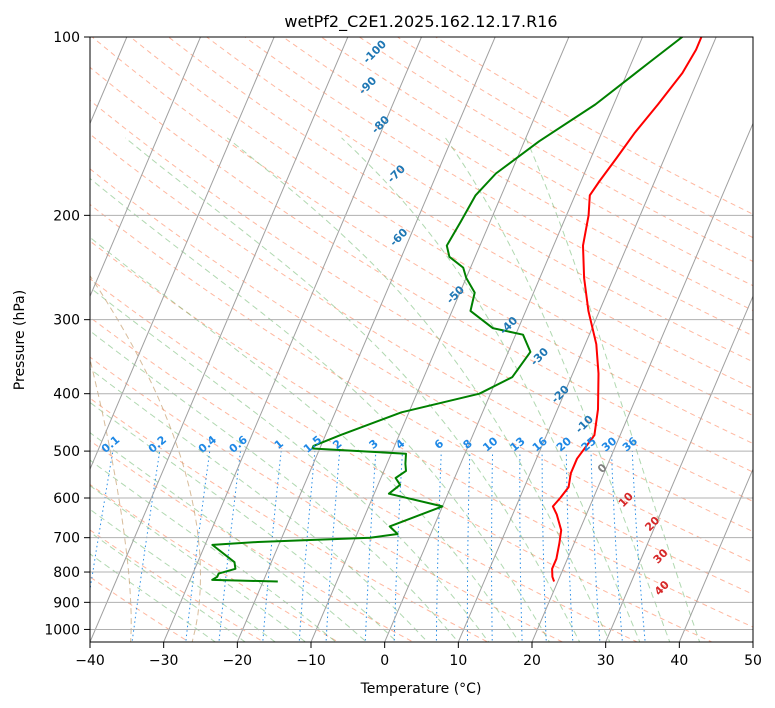 The width and height of the screenshot is (775, 708). I want to click on x-tick-label: 10, so click(458, 661).